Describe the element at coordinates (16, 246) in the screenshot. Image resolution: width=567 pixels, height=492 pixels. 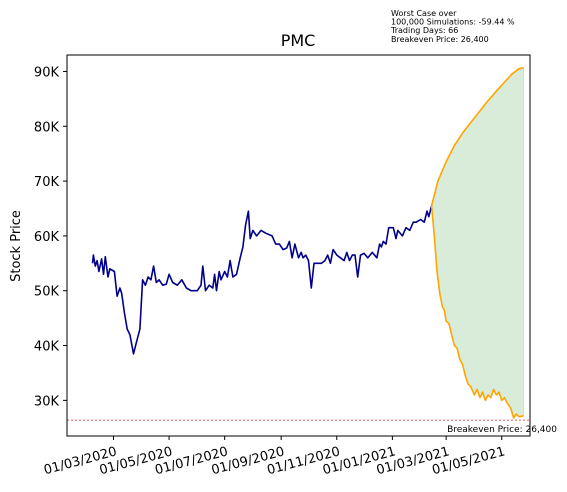
I see `y-axis-title: Stock Price` at that location.